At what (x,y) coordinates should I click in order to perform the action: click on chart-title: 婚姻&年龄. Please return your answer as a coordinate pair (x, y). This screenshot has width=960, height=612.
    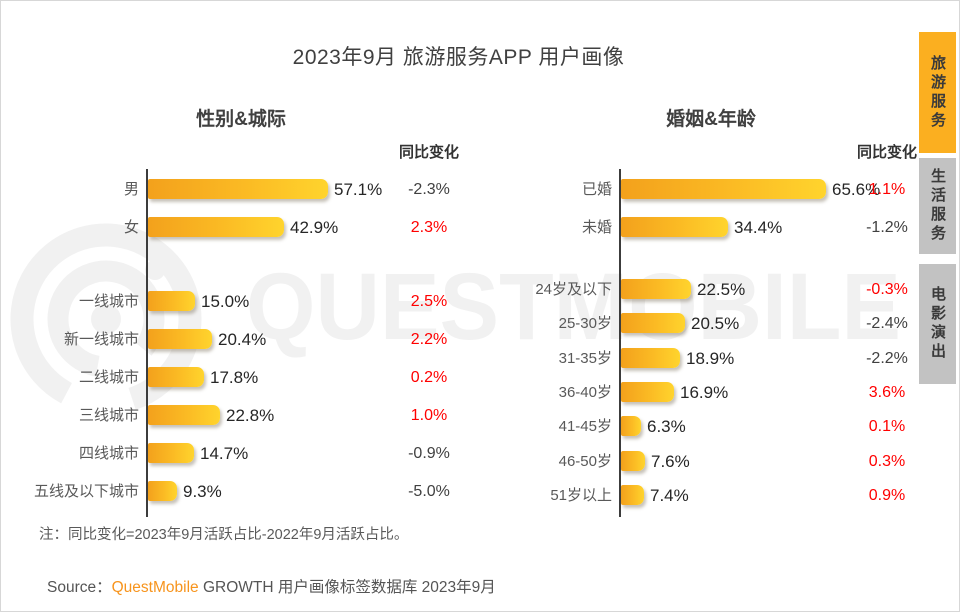
    Looking at the image, I should click on (711, 119).